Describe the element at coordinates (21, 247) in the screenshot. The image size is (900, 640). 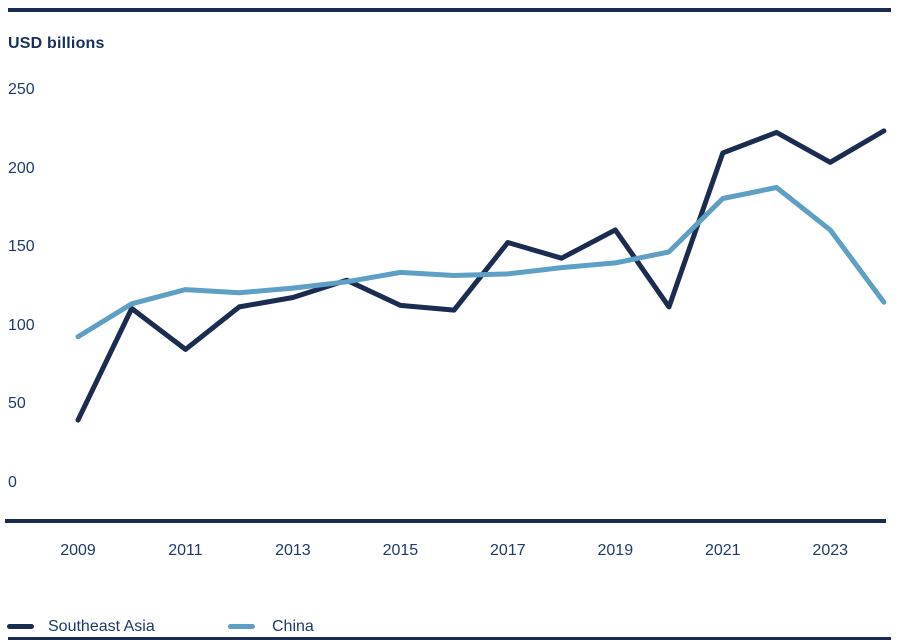
I see `y-axis-tick-label: 150` at that location.